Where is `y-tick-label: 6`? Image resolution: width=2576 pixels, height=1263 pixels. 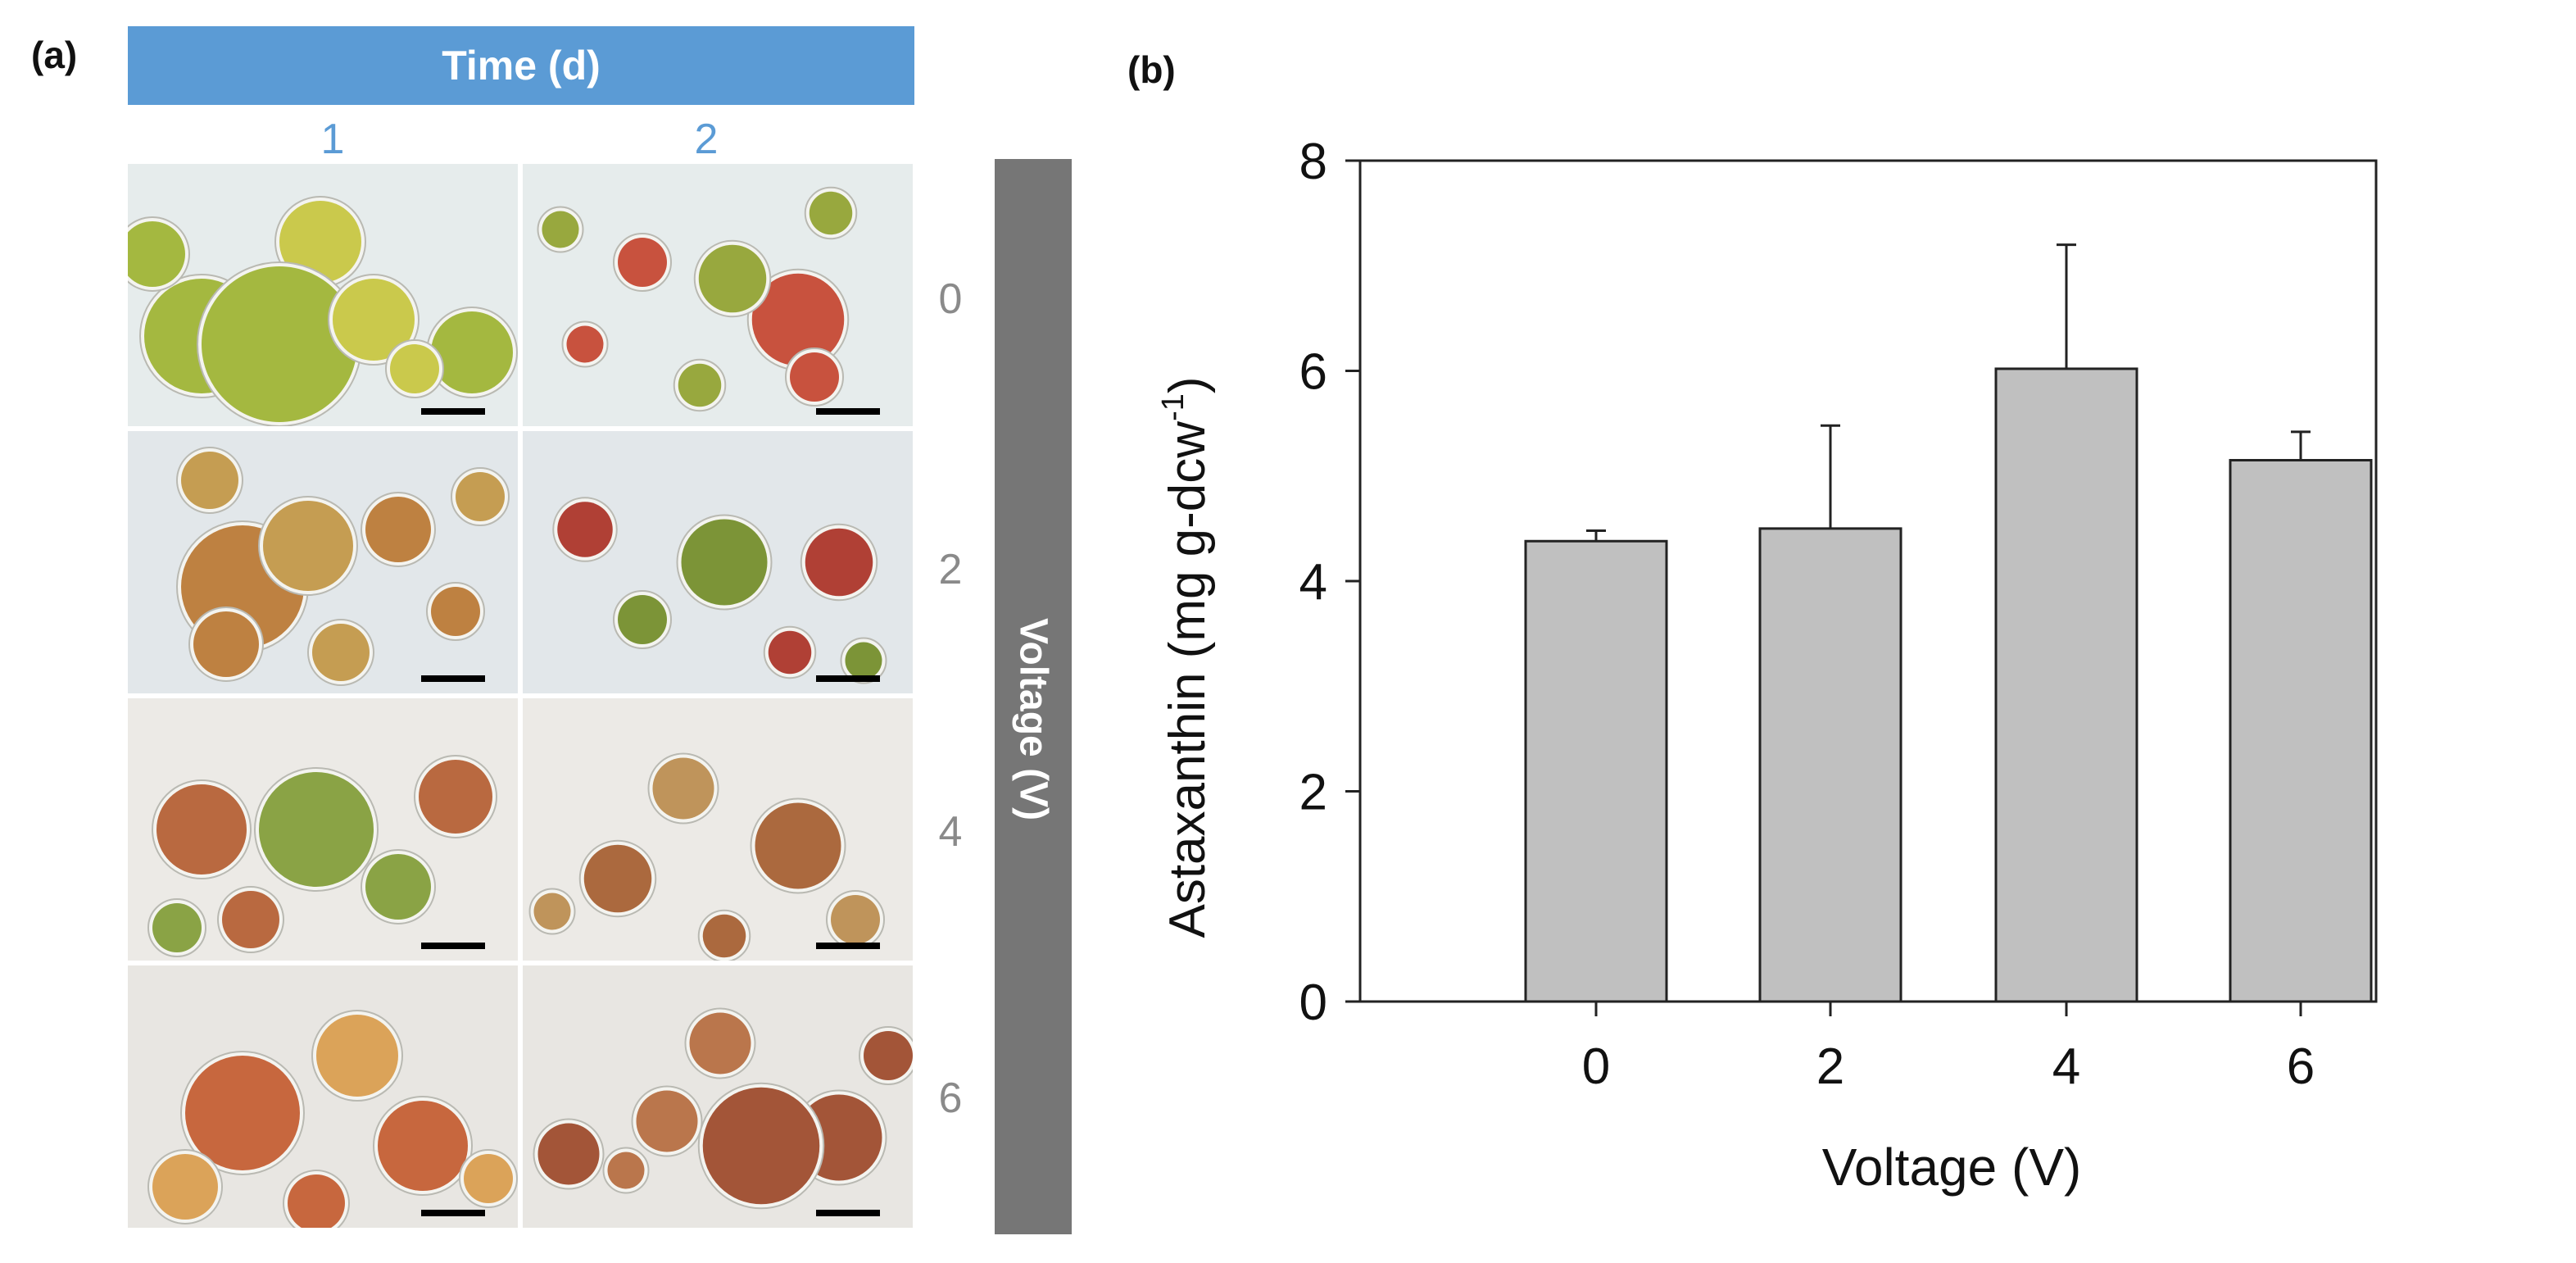 y-tick-label: 6 is located at coordinates (1313, 372).